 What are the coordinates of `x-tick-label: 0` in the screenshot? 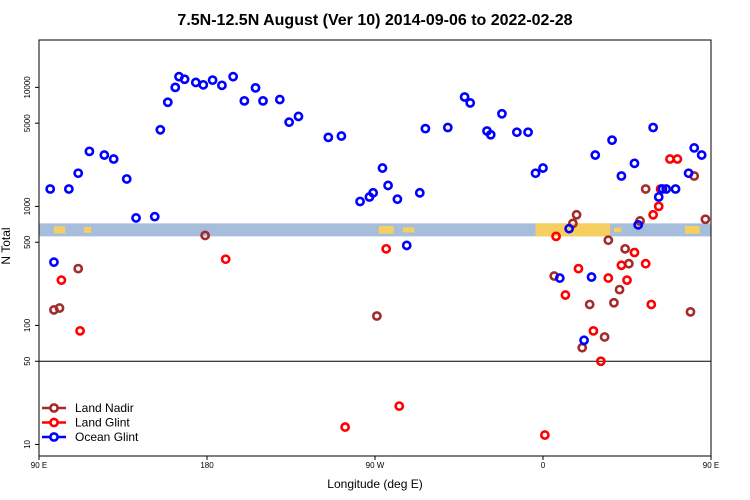 It's located at (543, 465).